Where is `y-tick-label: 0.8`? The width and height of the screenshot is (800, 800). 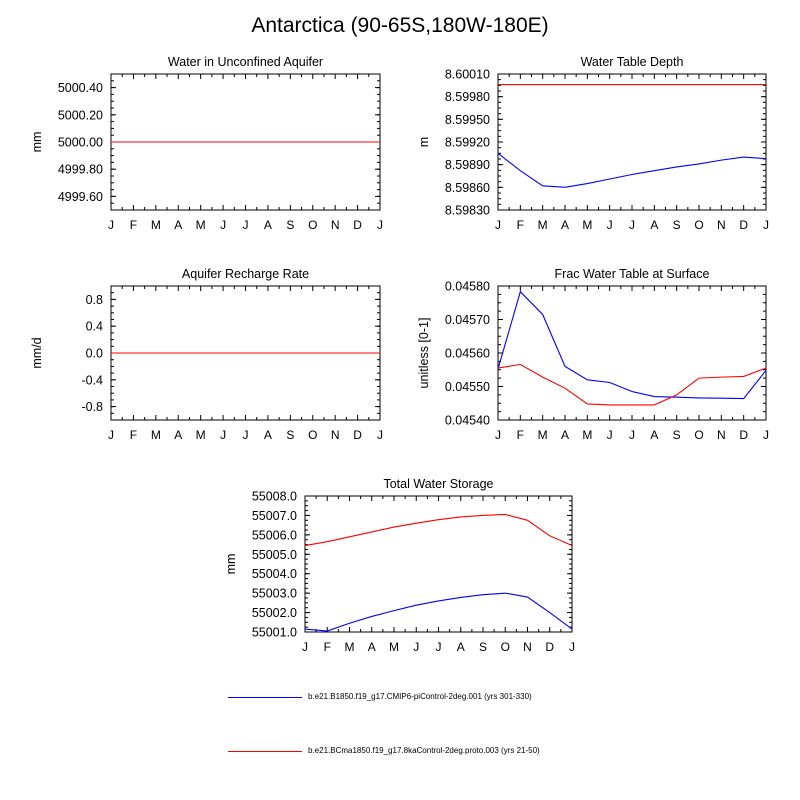
y-tick-label: 0.8 is located at coordinates (94, 300).